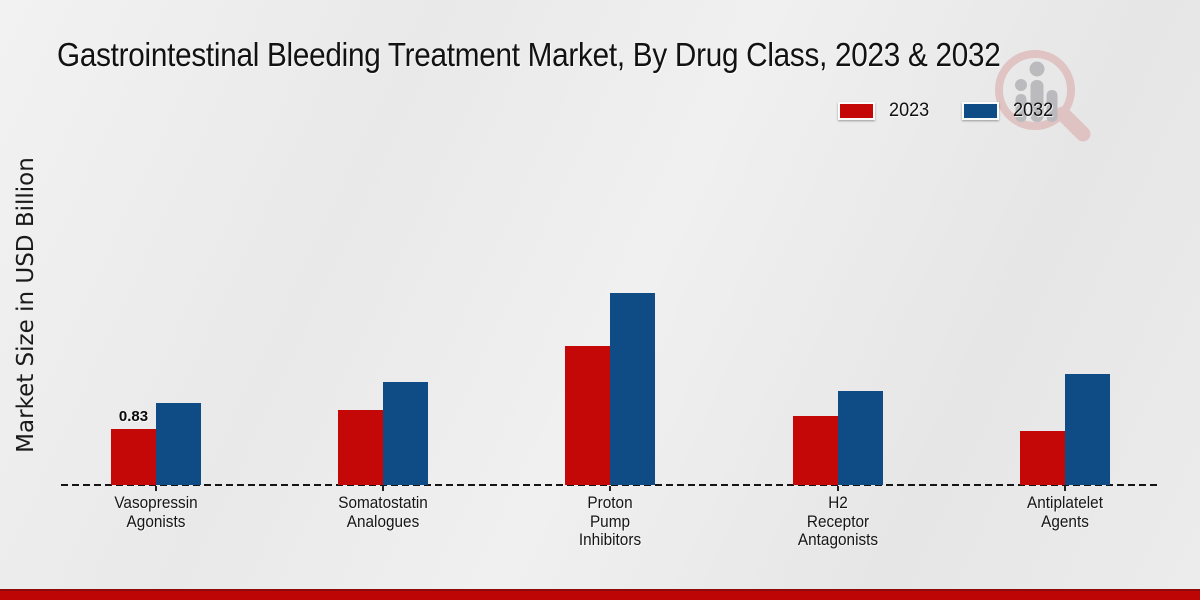 Image resolution: width=1200 pixels, height=600 pixels. What do you see at coordinates (405, 433) in the screenshot?
I see `bar-2032-somatostatin-analogues` at bounding box center [405, 433].